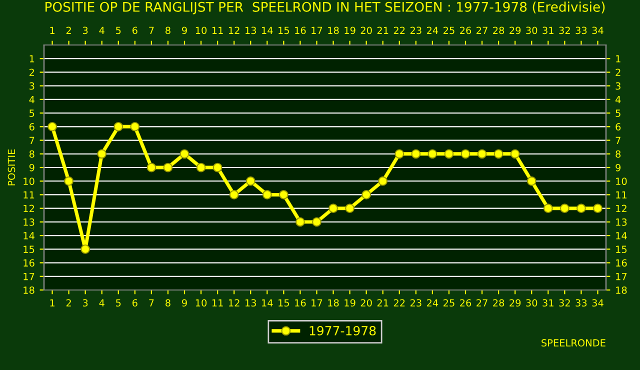 The image size is (640, 370). I want to click on x2-tick-label: 17, so click(317, 30).